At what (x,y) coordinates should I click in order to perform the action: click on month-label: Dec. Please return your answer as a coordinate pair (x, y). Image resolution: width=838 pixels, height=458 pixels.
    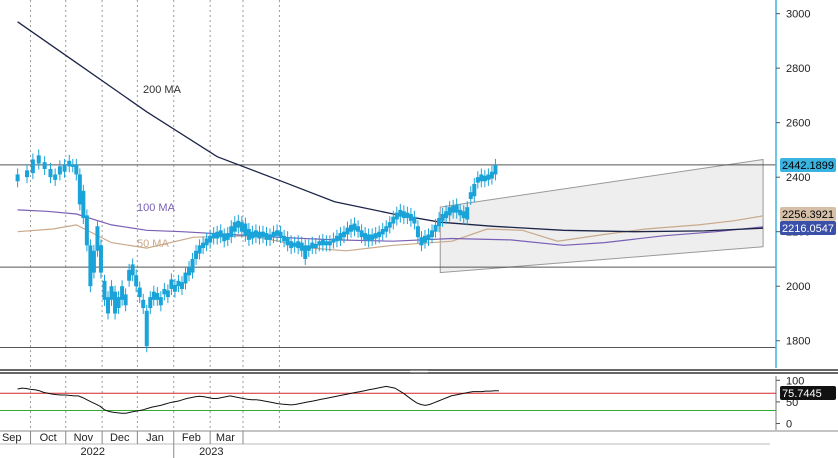
    Looking at the image, I should click on (120, 438).